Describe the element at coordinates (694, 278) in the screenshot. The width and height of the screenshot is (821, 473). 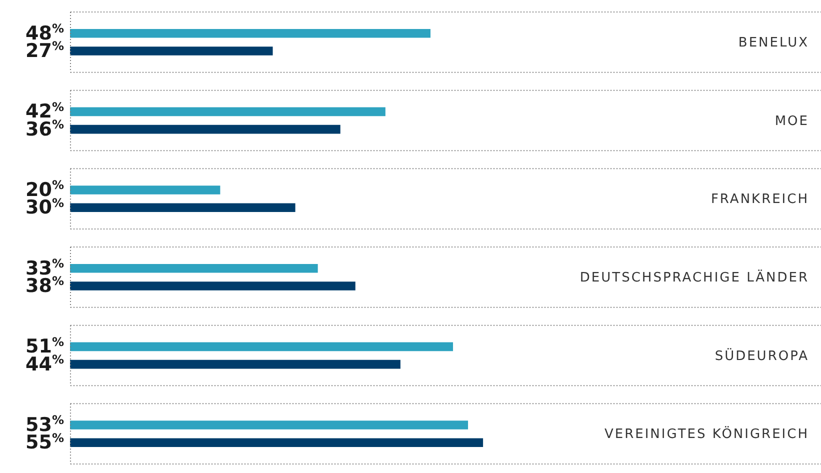
I see `y-tick-label: DEUTSCHSPRACHIGE LÄNDER` at that location.